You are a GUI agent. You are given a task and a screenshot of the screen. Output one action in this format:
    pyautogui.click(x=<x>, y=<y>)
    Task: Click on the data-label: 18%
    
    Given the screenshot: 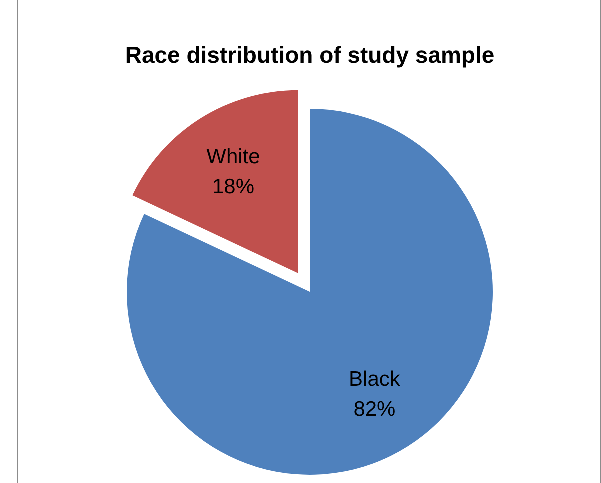 What is the action you would take?
    pyautogui.click(x=233, y=186)
    